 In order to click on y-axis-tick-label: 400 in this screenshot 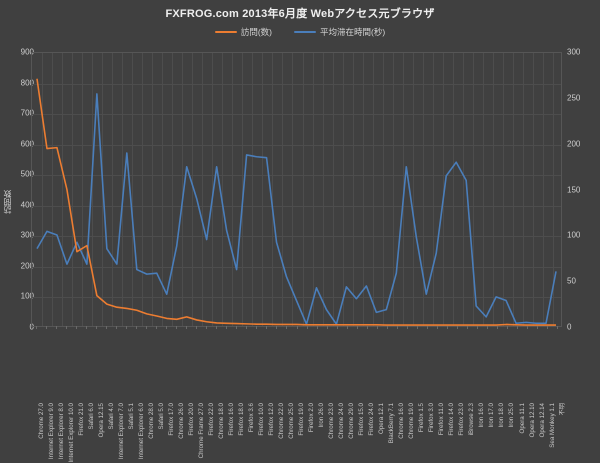, I will do `click(27, 205)`.